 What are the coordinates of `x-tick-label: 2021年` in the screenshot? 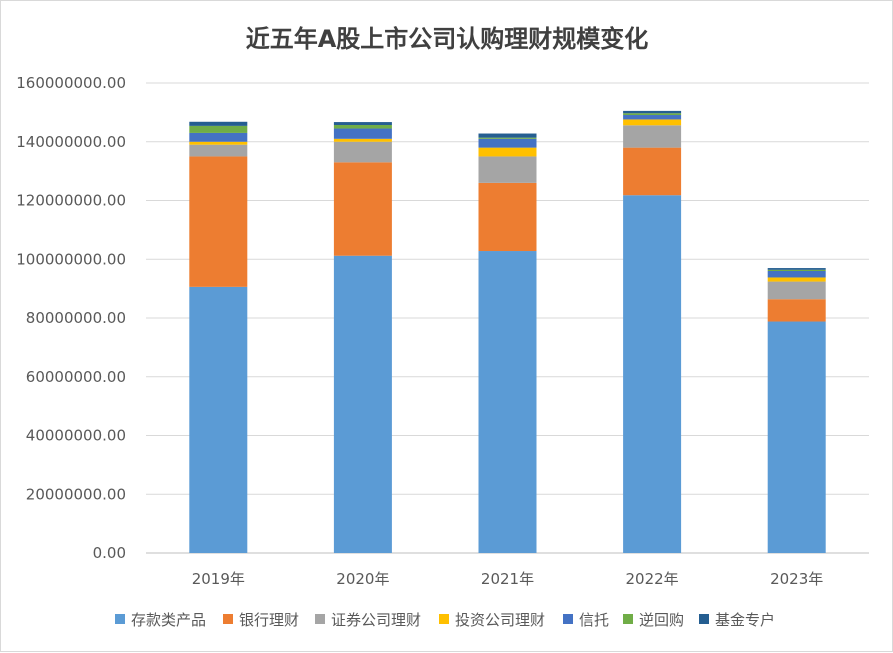 It's located at (507, 579).